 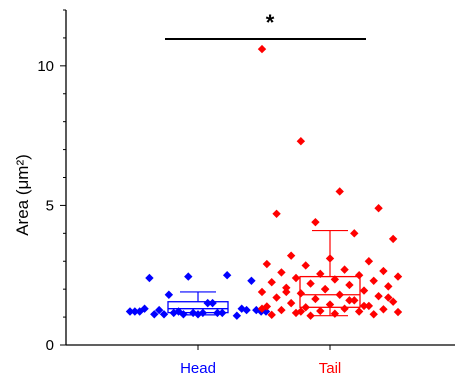 I want to click on y-axis-label: Area (μm²), so click(x=22, y=195).